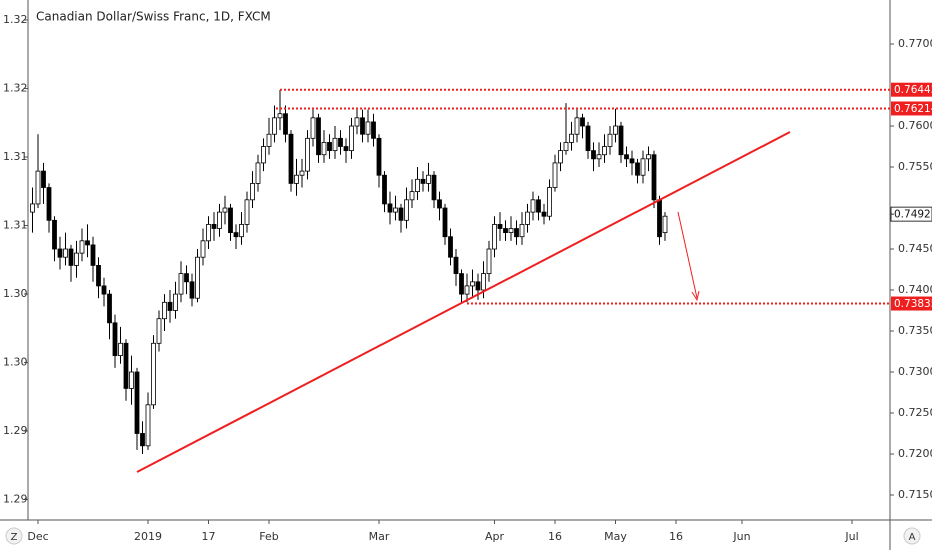 This screenshot has height=550, width=932. Describe the element at coordinates (495, 536) in the screenshot. I see `x-tick-label: Apr` at that location.